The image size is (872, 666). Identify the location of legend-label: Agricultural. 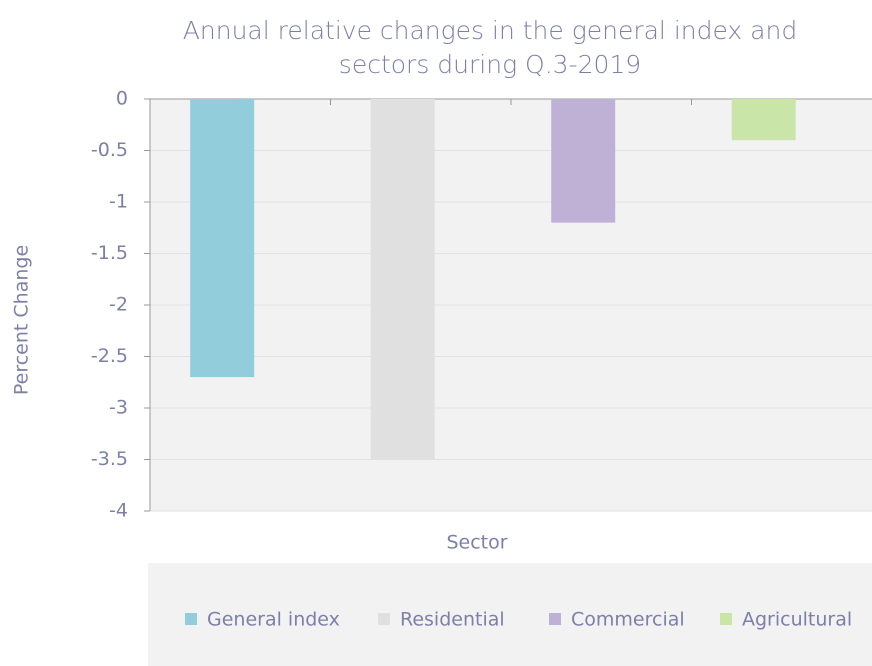
(797, 620).